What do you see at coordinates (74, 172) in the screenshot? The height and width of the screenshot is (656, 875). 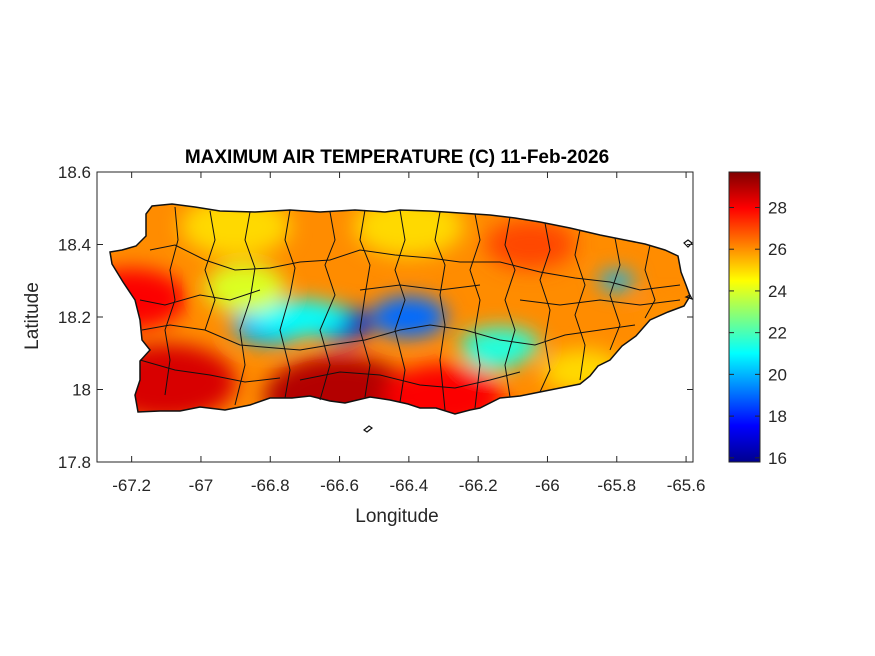 I see `y-tick-label: 18.6` at bounding box center [74, 172].